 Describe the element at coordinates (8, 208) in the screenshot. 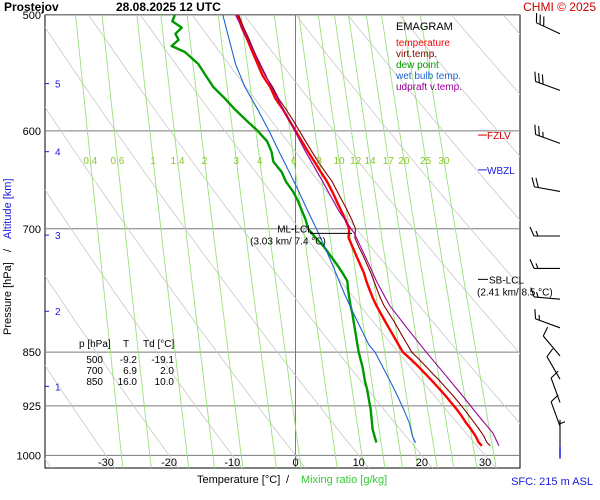

I see `y-axis-title-altitude: Altitude [km]` at that location.